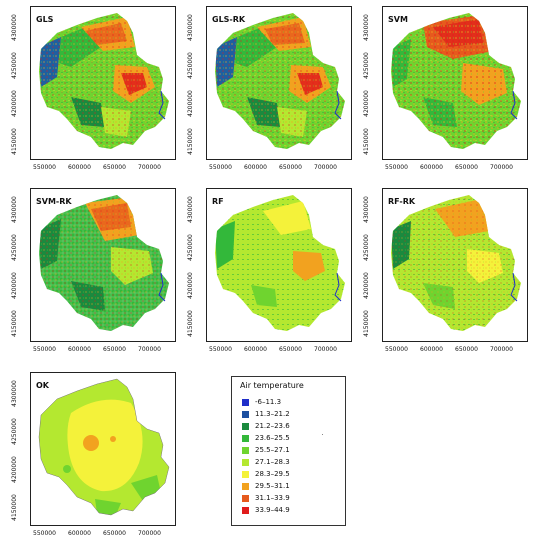 The image size is (550, 550). I want to click on panel-title: RF, so click(218, 201).